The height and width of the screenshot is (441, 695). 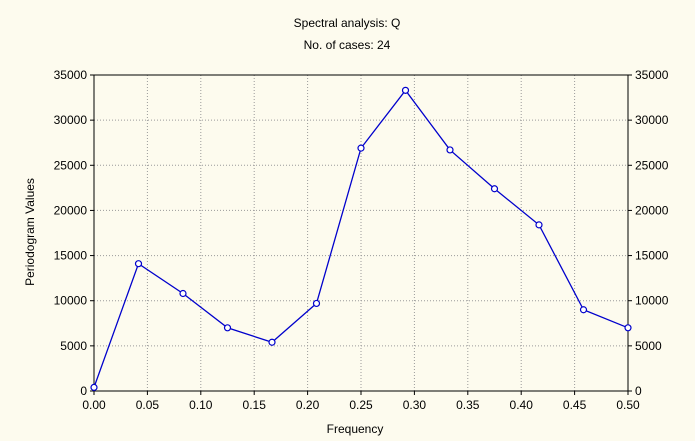 What do you see at coordinates (71, 75) in the screenshot?
I see `y-tick-label-left: 35000` at bounding box center [71, 75].